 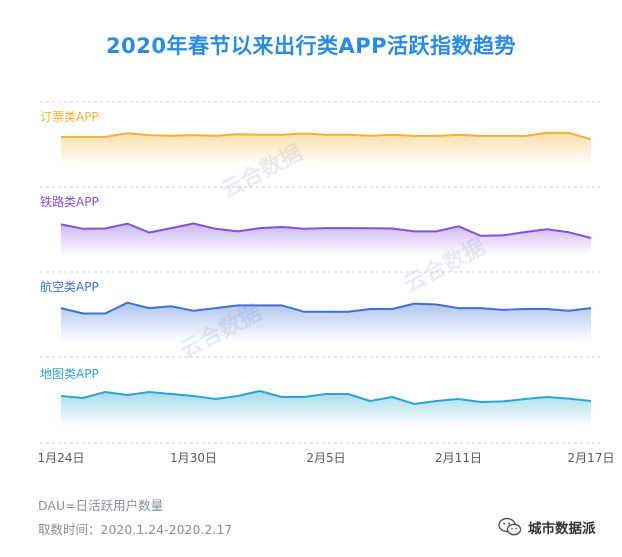 What do you see at coordinates (326, 239) in the screenshot?
I see `series-area-railway` at bounding box center [326, 239].